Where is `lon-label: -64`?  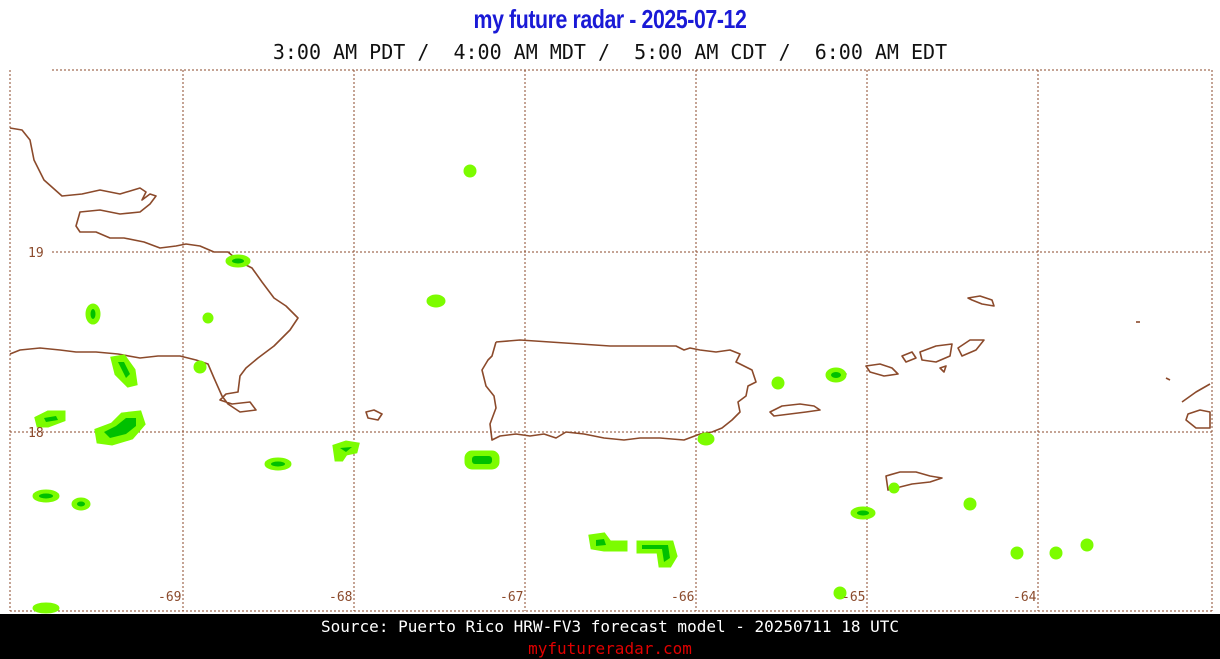
lon-label: -64 is located at coordinates (1025, 597).